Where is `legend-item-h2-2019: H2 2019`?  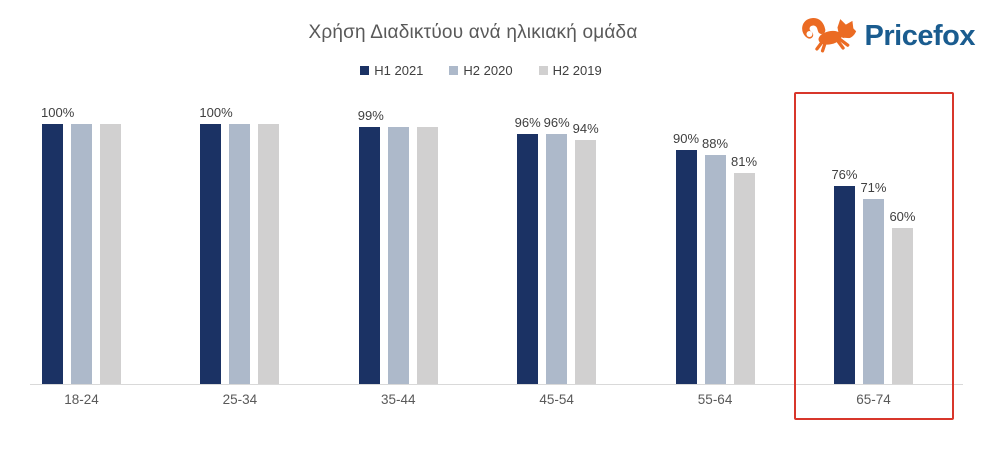
legend-item-h2-2019: H2 2019 is located at coordinates (570, 70).